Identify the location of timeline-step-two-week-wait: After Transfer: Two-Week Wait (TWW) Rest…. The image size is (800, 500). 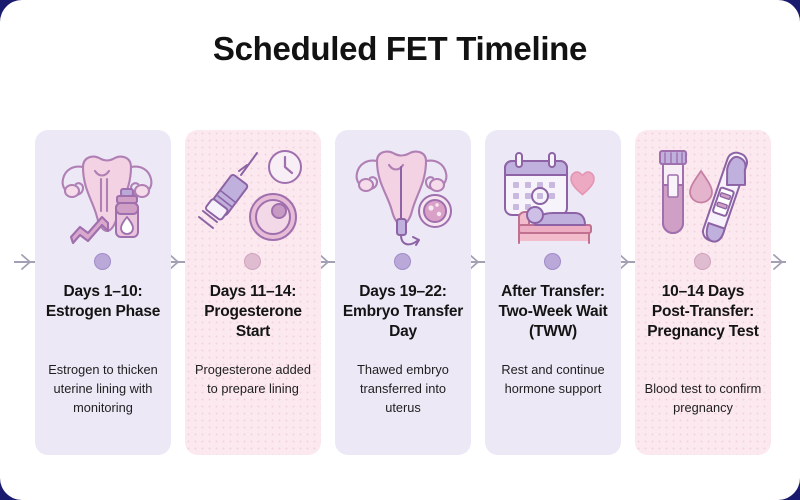
(553, 292).